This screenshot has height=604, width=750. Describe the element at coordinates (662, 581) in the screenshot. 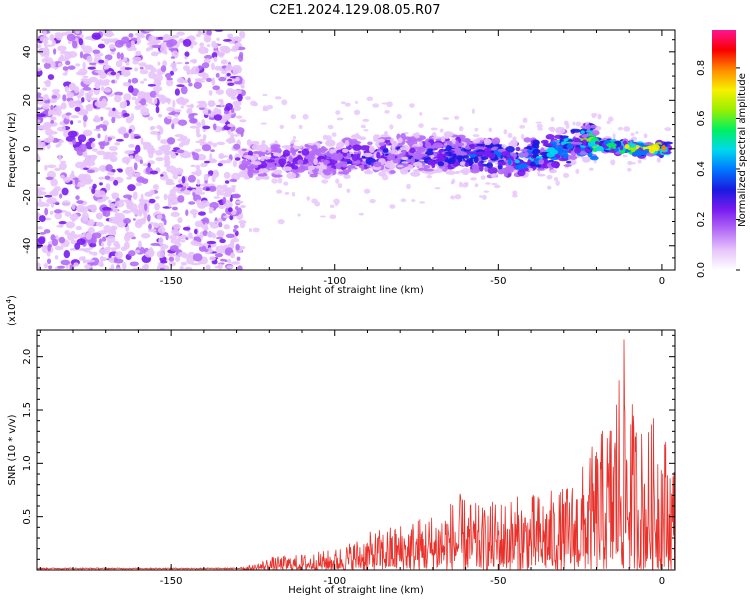

I see `snr-x-tick-label: 0` at that location.